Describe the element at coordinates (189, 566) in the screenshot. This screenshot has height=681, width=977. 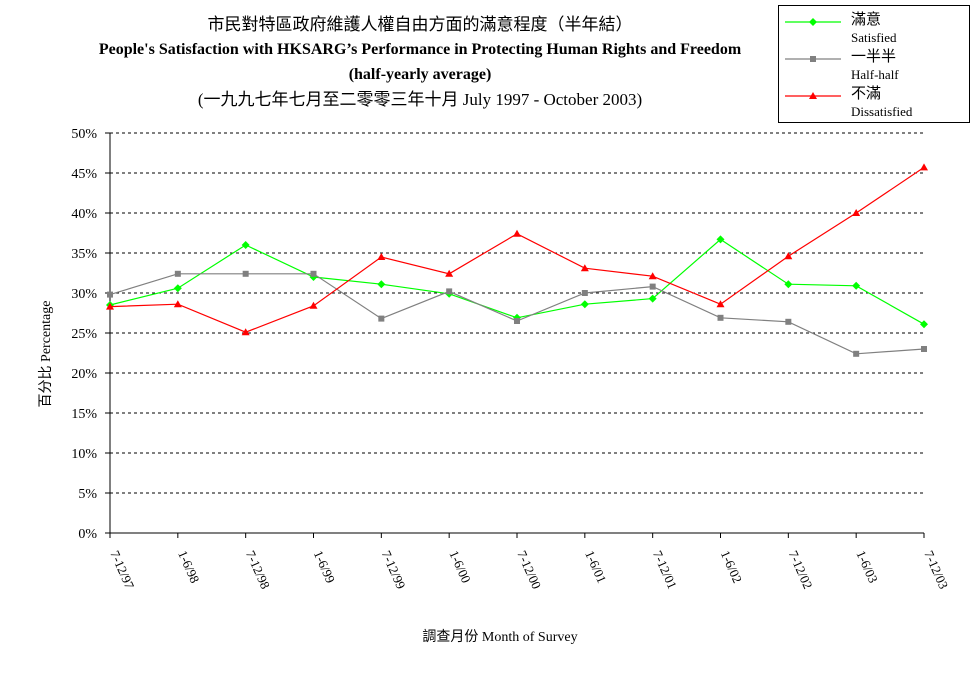
I see `x-tick-label: 1-6/98` at that location.